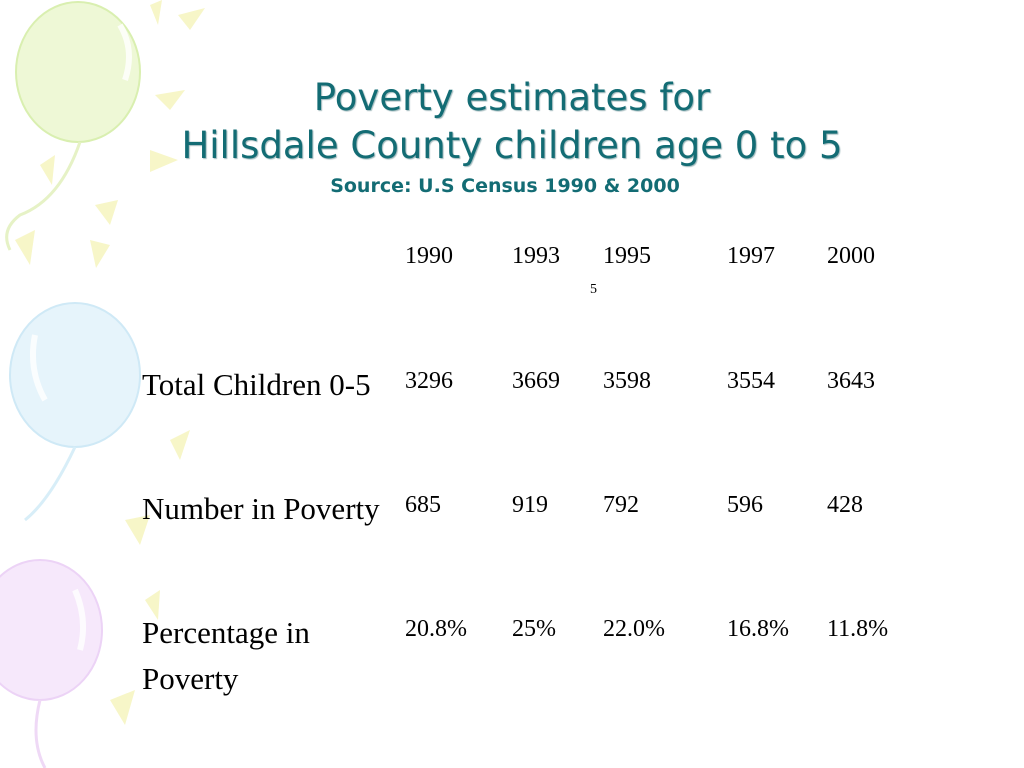 The height and width of the screenshot is (768, 1024). Describe the element at coordinates (593, 289) in the screenshot. I see `stray-mark: 5` at that location.